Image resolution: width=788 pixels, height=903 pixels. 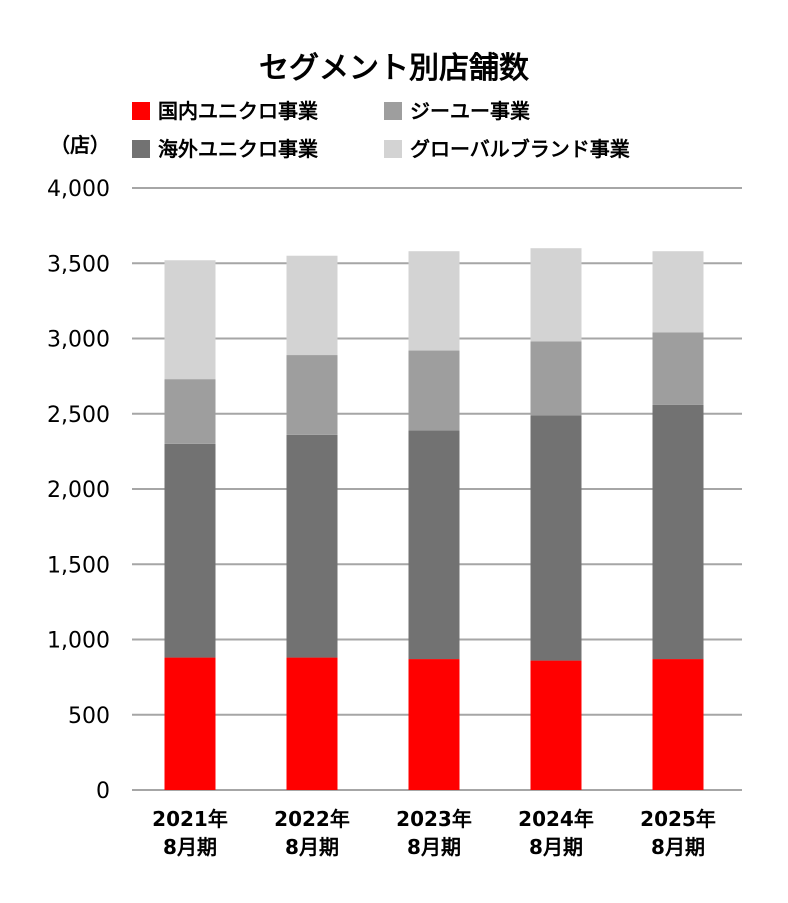 I want to click on legend-label: グローバルブランド事業, so click(x=520, y=149).